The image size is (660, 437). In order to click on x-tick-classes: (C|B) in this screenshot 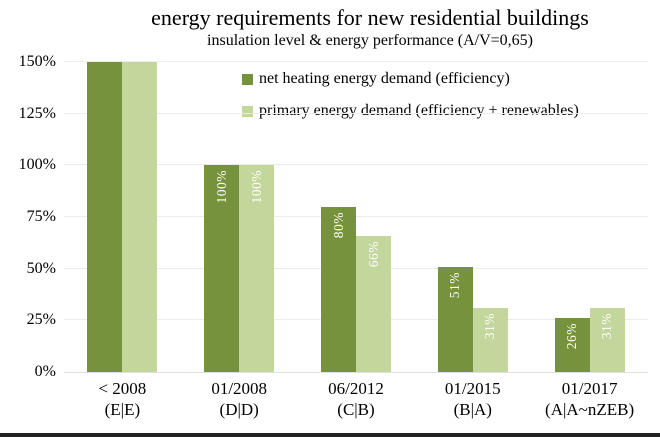, I will do `click(356, 409)`.